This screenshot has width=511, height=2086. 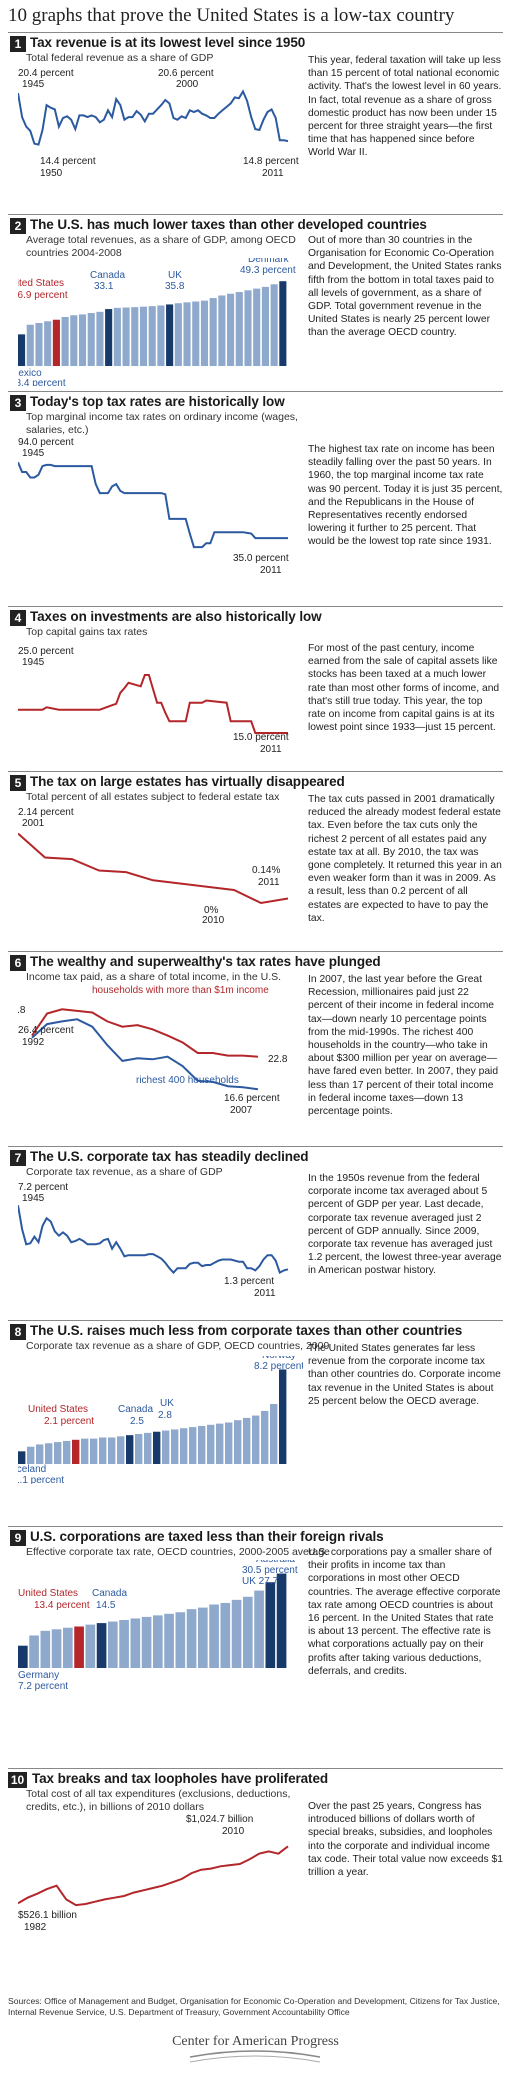 I want to click on section-number: 5, so click(x=18, y=783).